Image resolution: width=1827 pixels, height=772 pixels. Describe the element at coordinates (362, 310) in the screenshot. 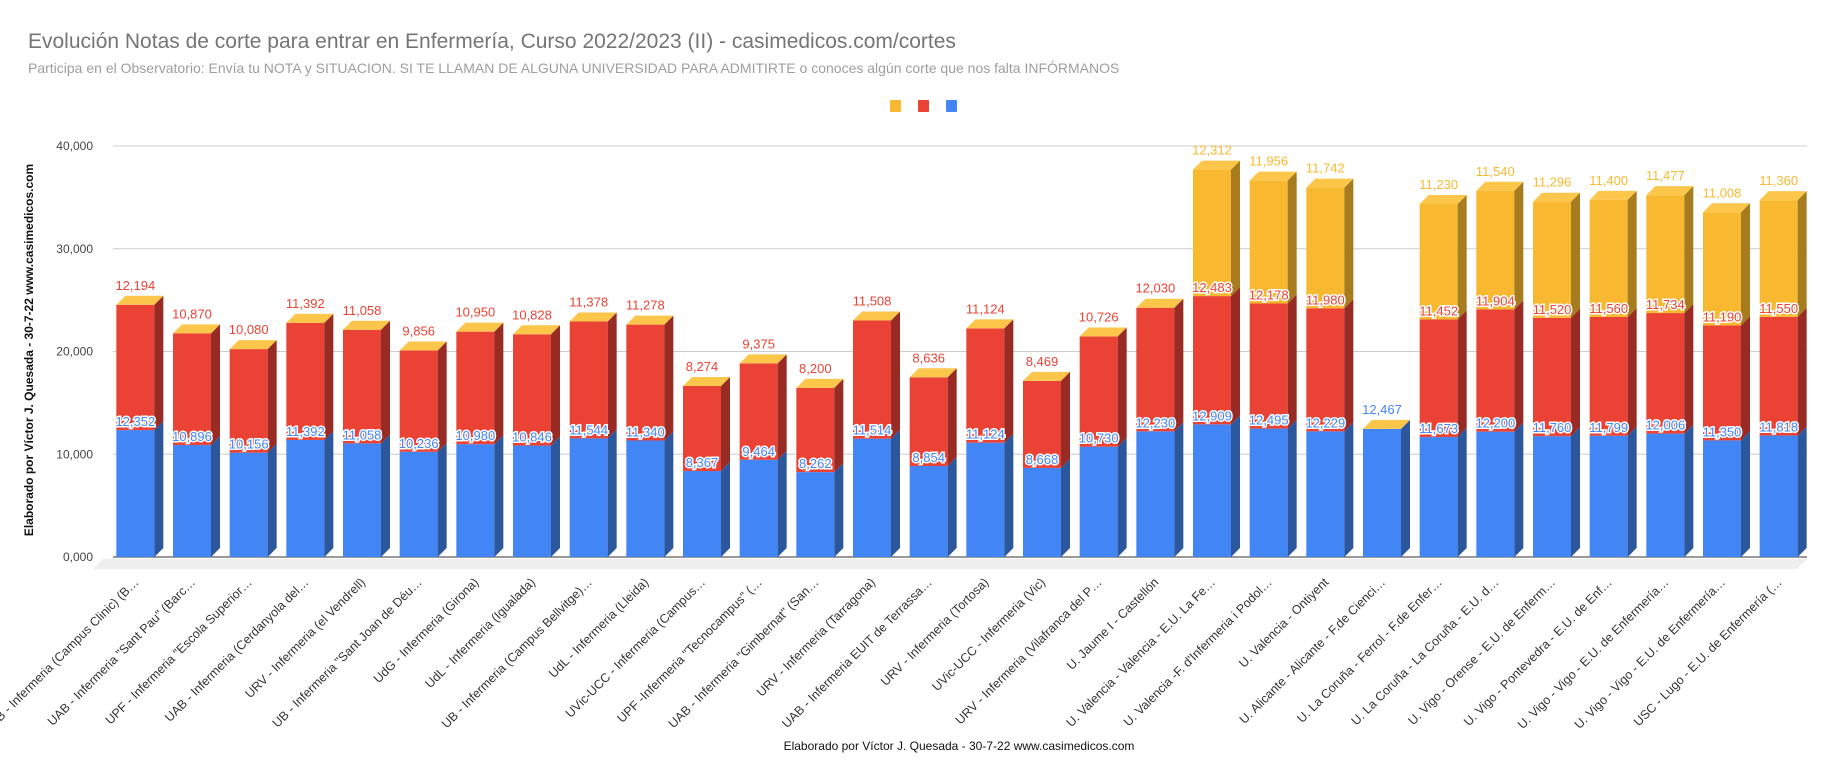

I see `data-label: 11,058` at that location.